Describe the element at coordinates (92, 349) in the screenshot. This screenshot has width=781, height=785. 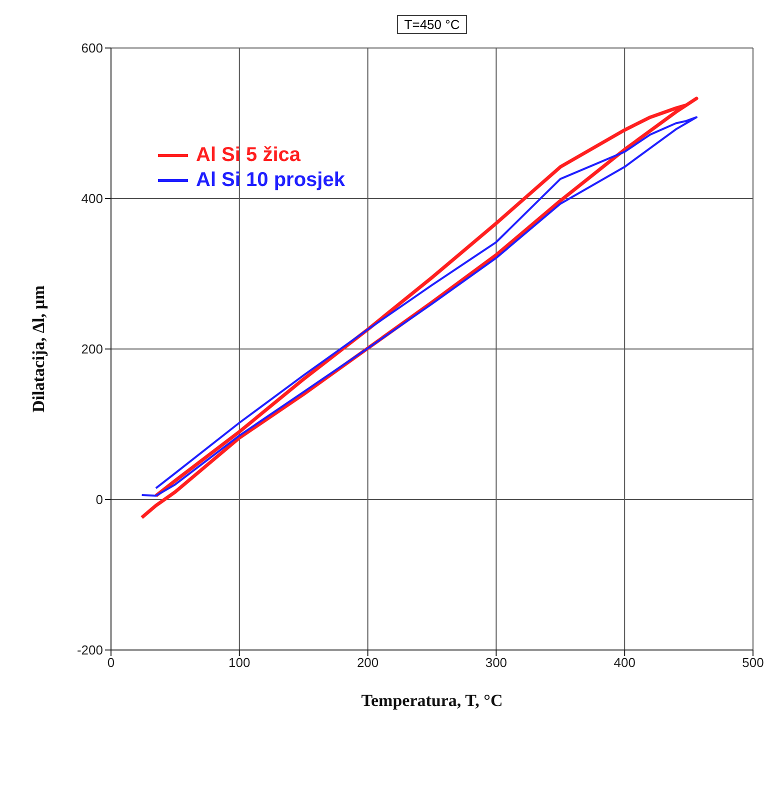
I see `y-tick-label: 200` at that location.